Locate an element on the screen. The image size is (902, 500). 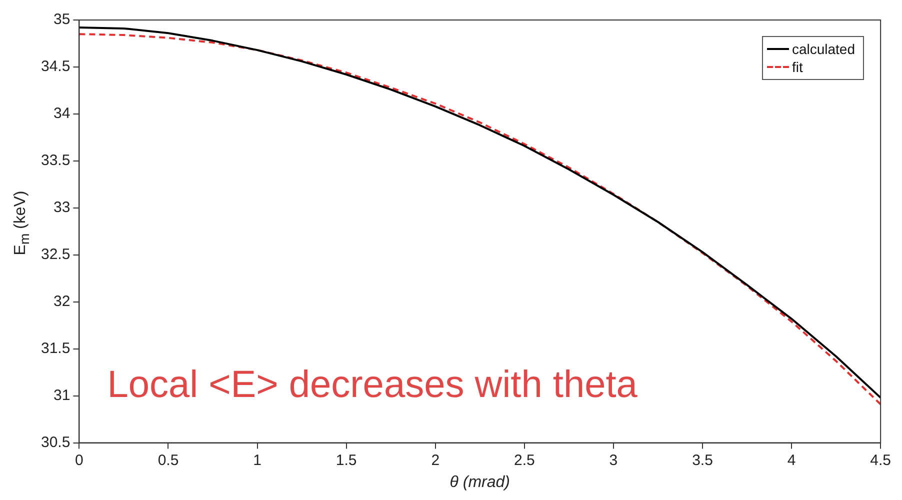
x-tick-label: 0.5 is located at coordinates (168, 460).